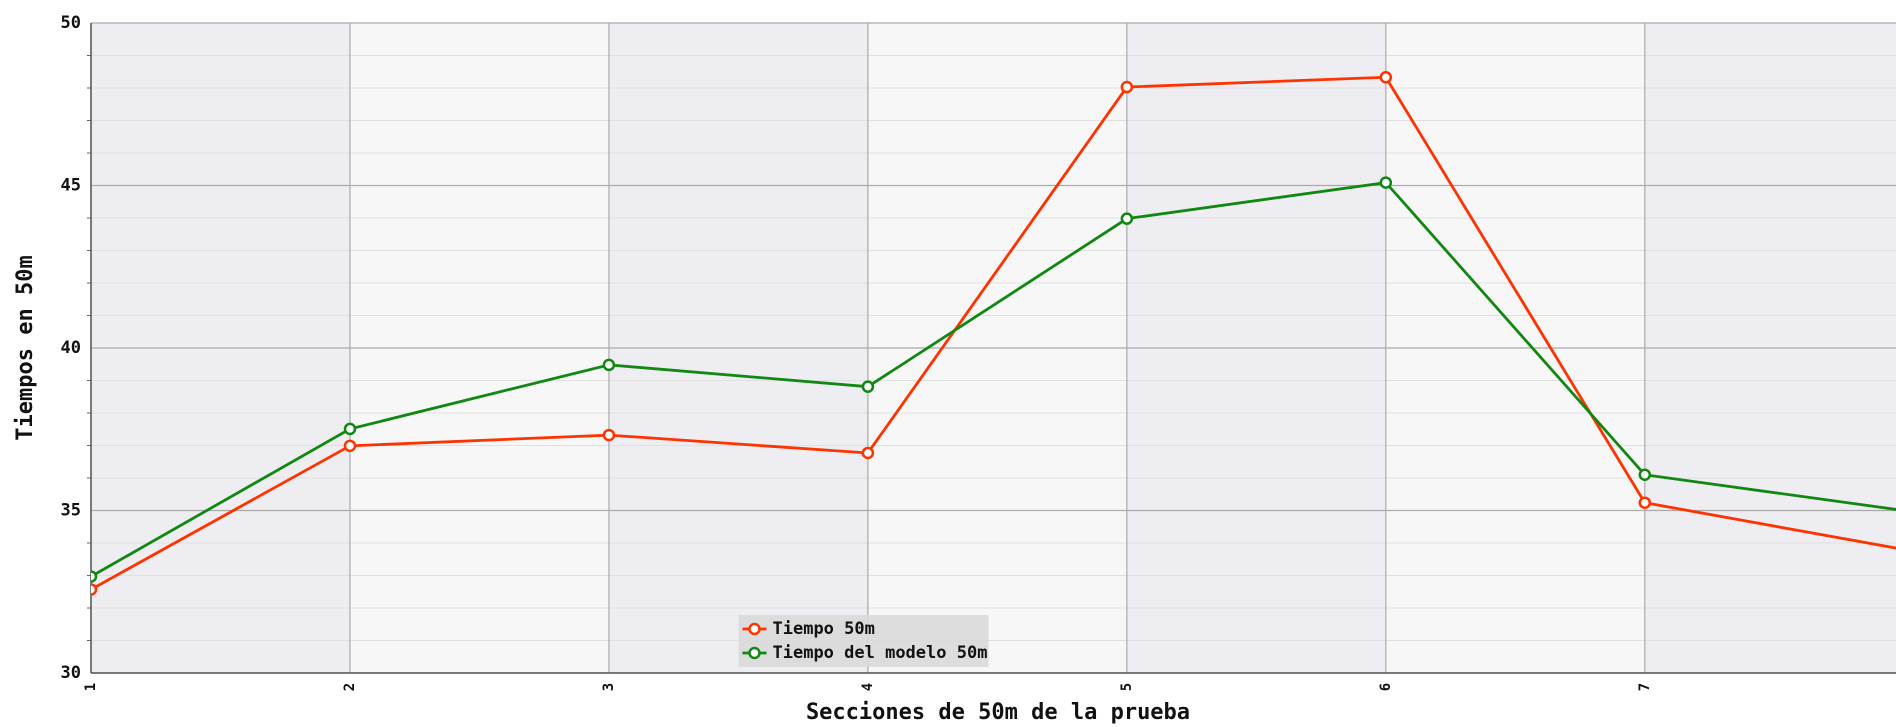  What do you see at coordinates (91, 687) in the screenshot?
I see `x-tick-label: 1` at bounding box center [91, 687].